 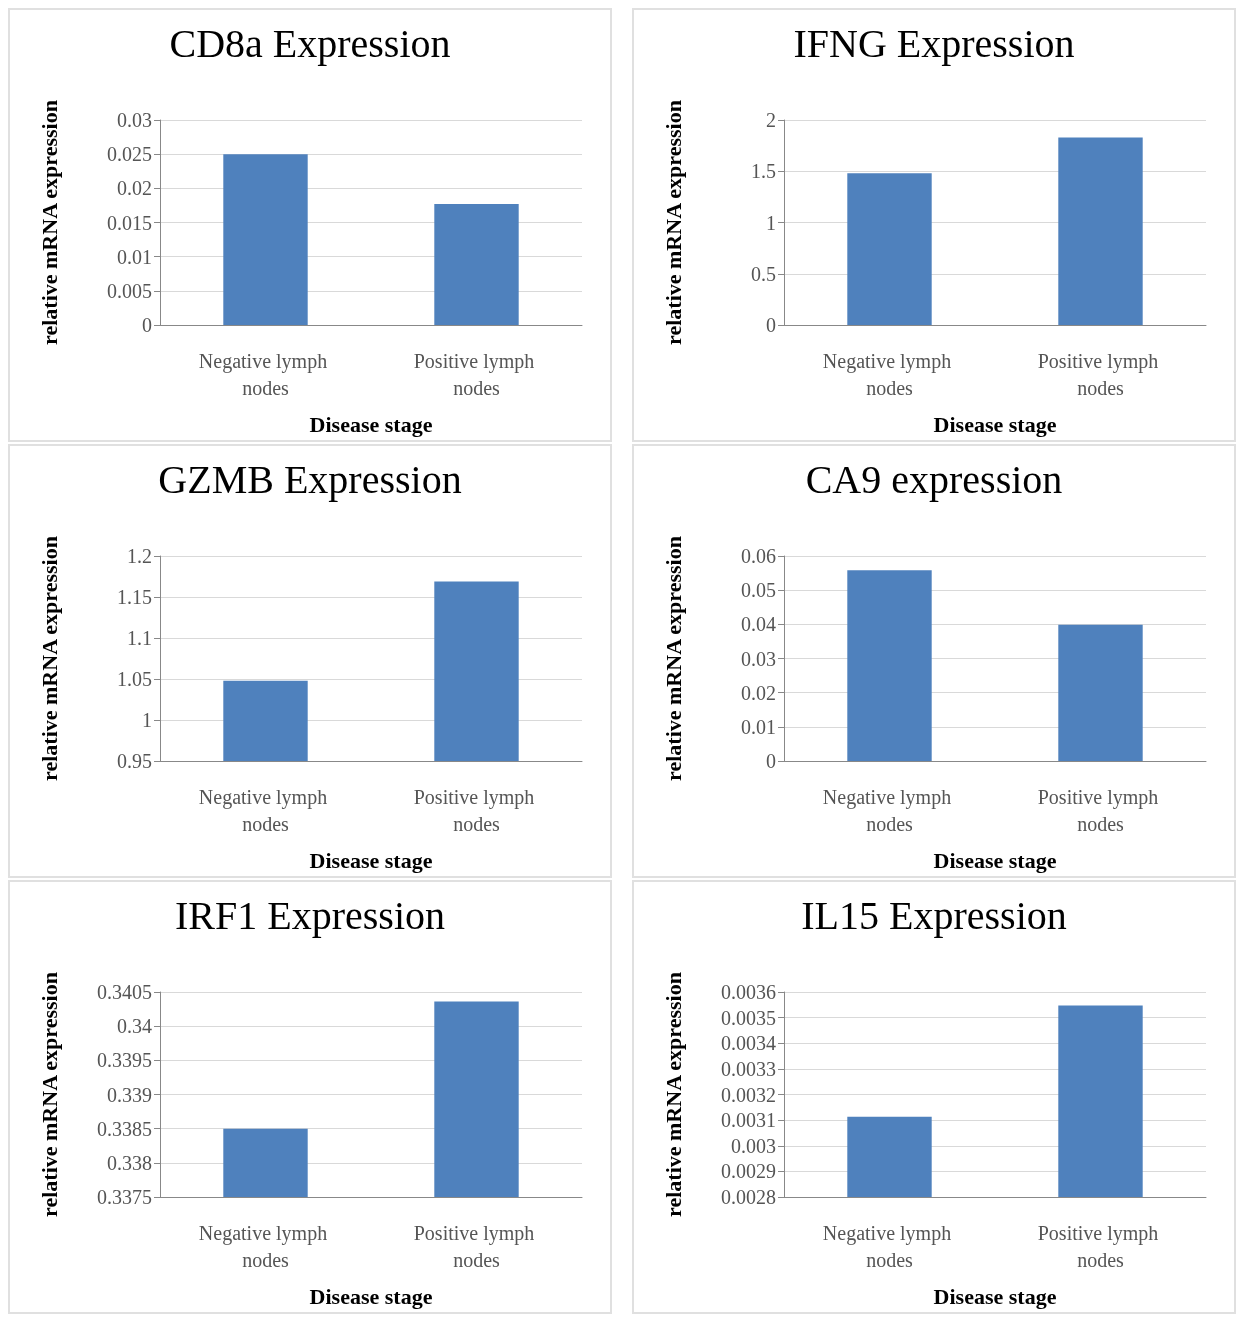 I want to click on chart-title: GZMB Expression, so click(x=310, y=479).